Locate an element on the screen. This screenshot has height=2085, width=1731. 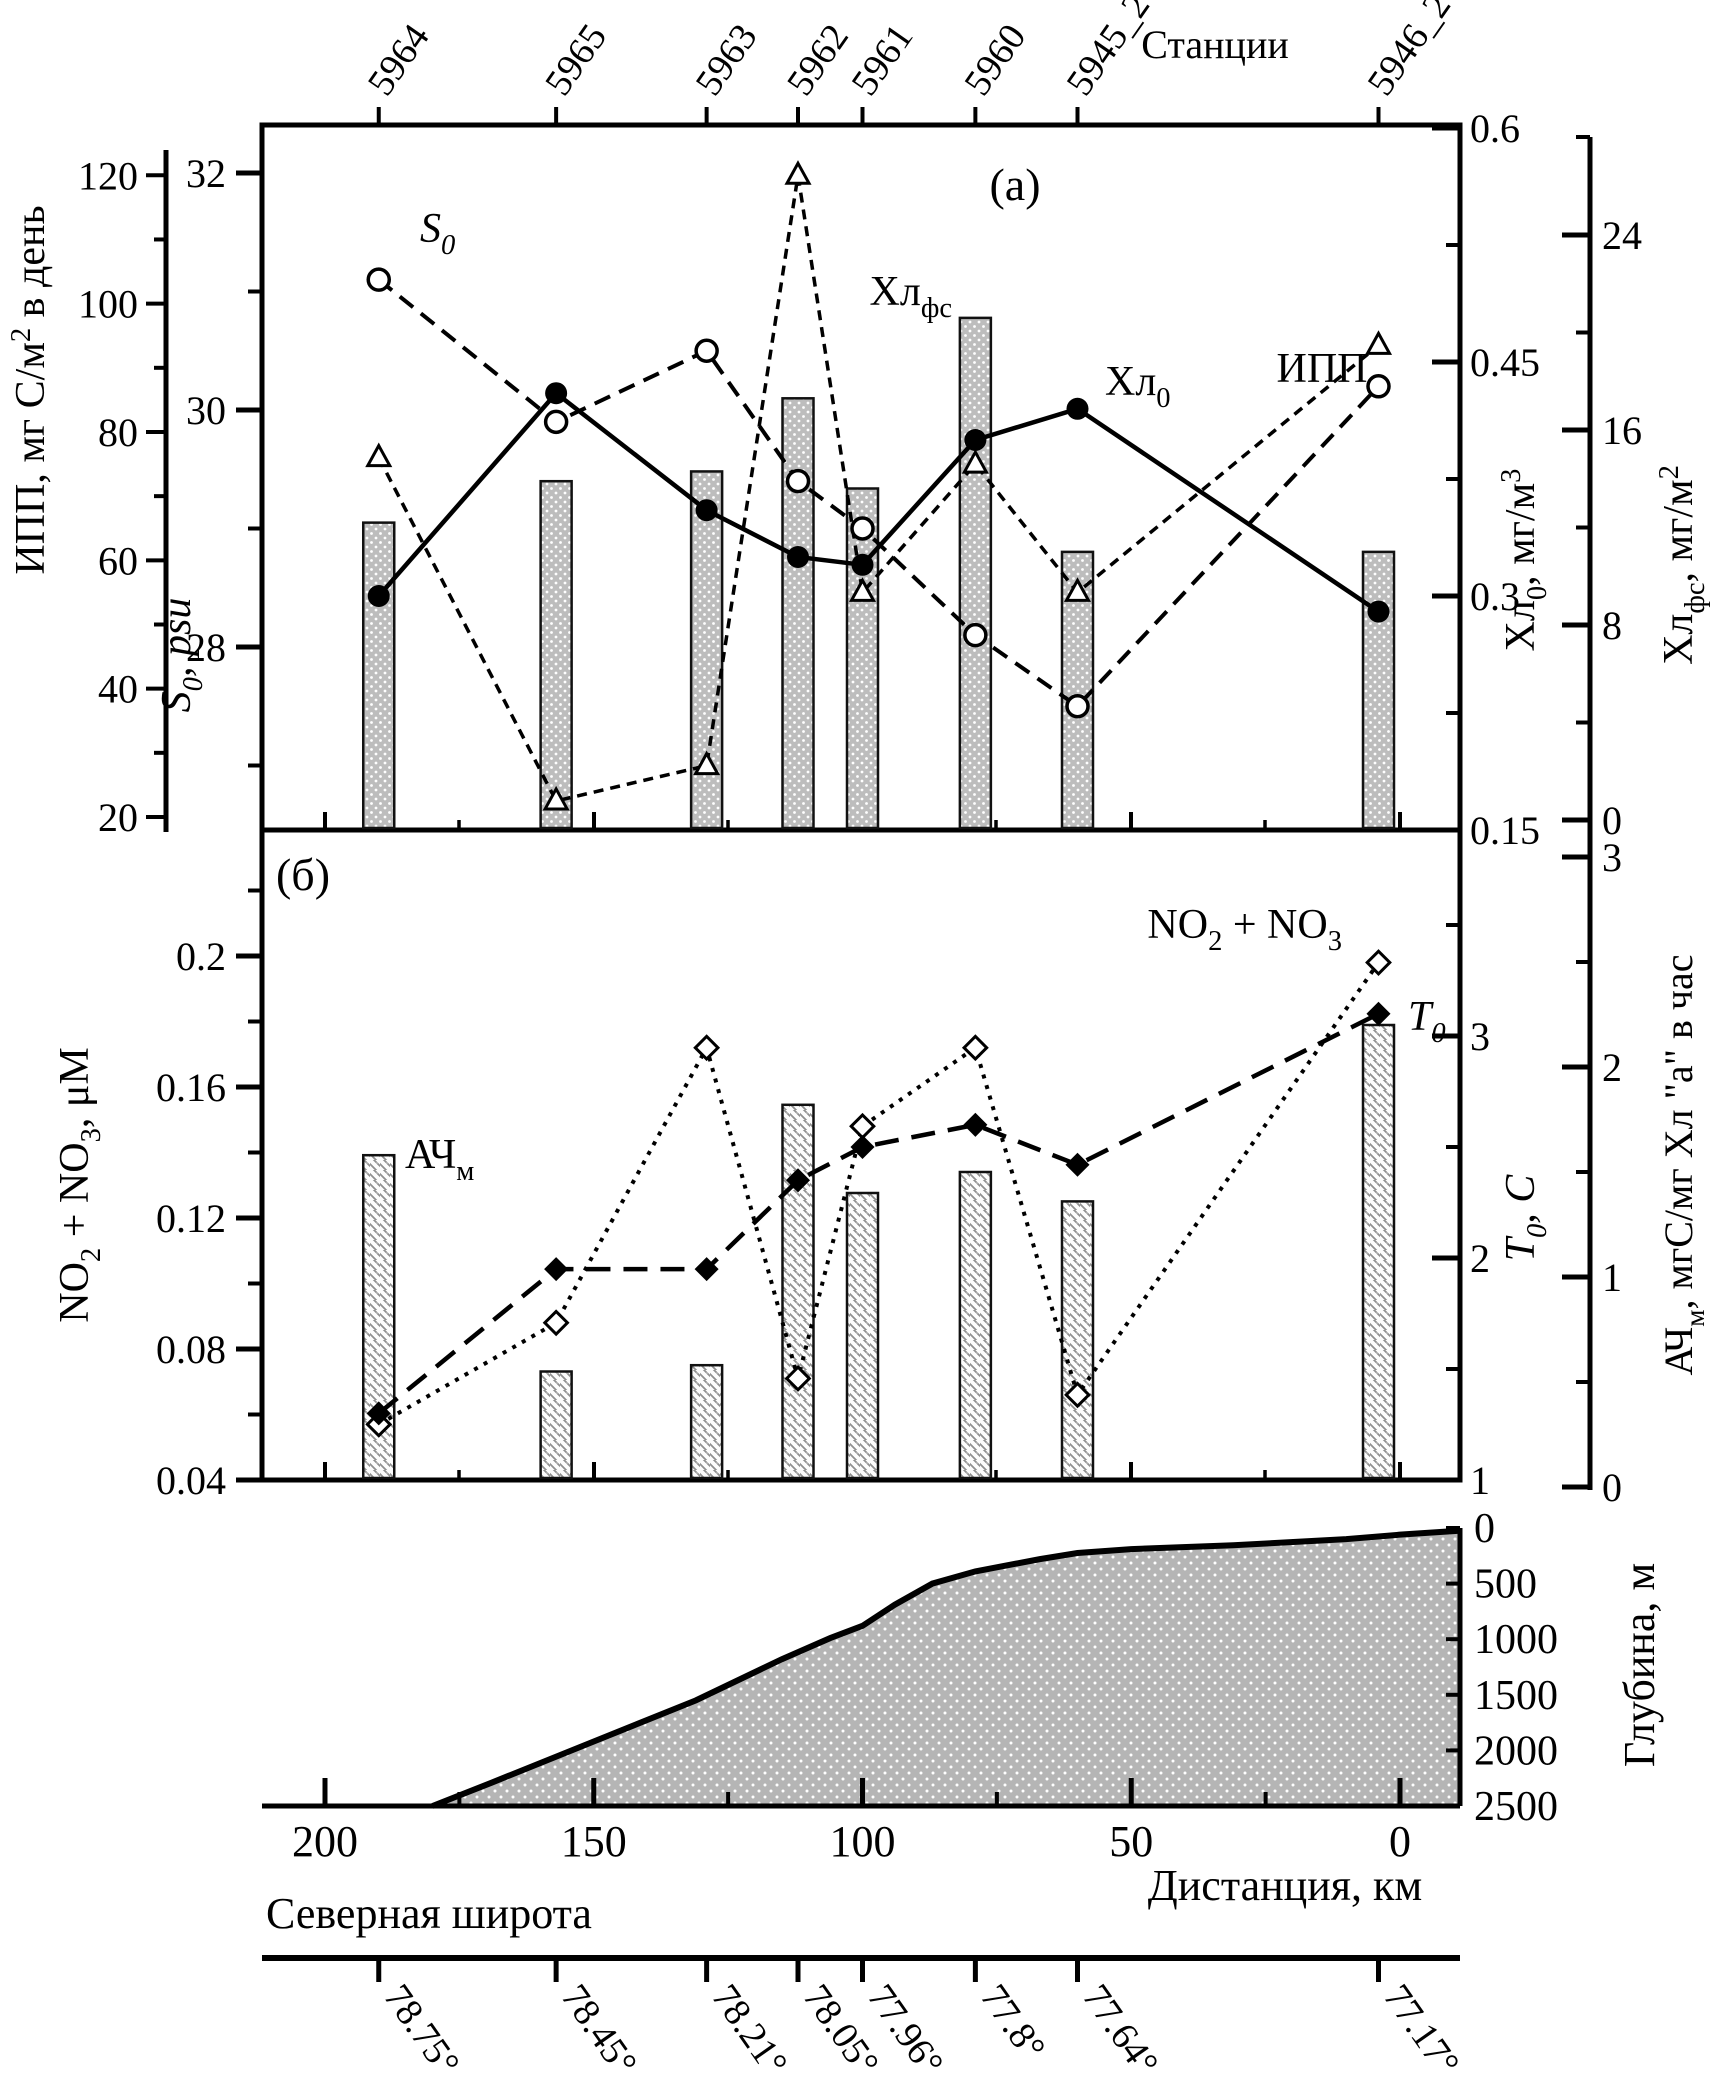
no23-tick-label: 0.12 is located at coordinates (191, 1218).